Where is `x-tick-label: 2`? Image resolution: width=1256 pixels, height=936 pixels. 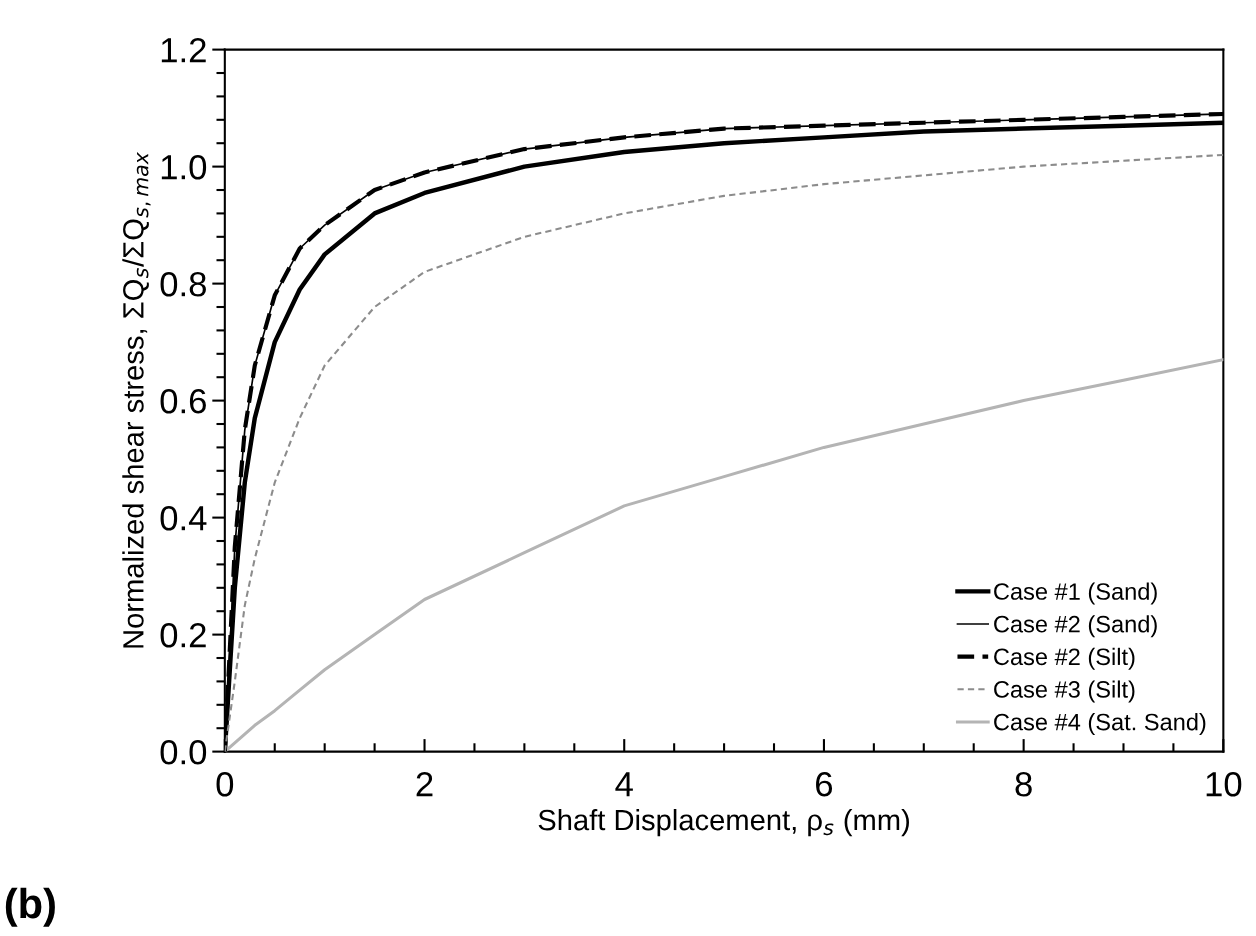 x-tick-label: 2 is located at coordinates (424, 784).